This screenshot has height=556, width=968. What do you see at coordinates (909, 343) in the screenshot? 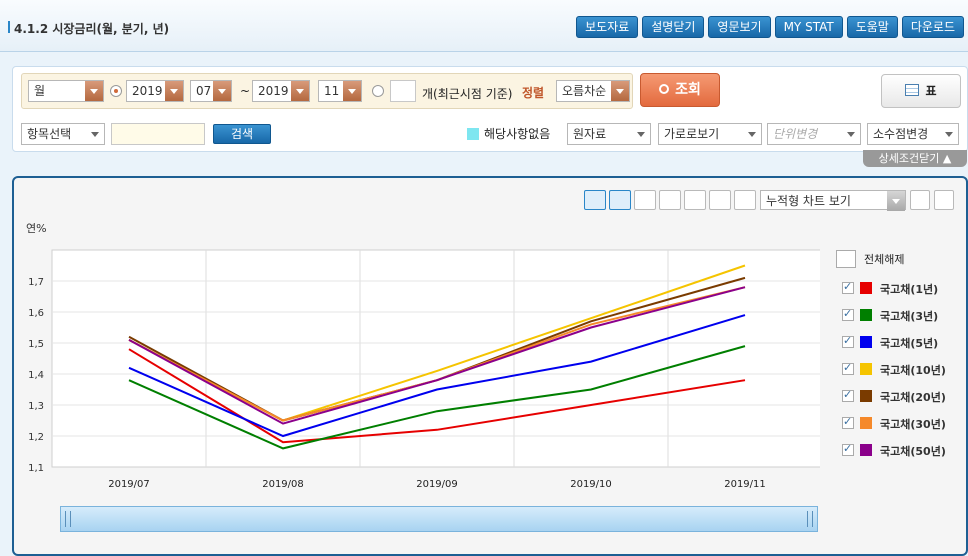
I see `legend-label: 국고채(5년)` at bounding box center [909, 343].